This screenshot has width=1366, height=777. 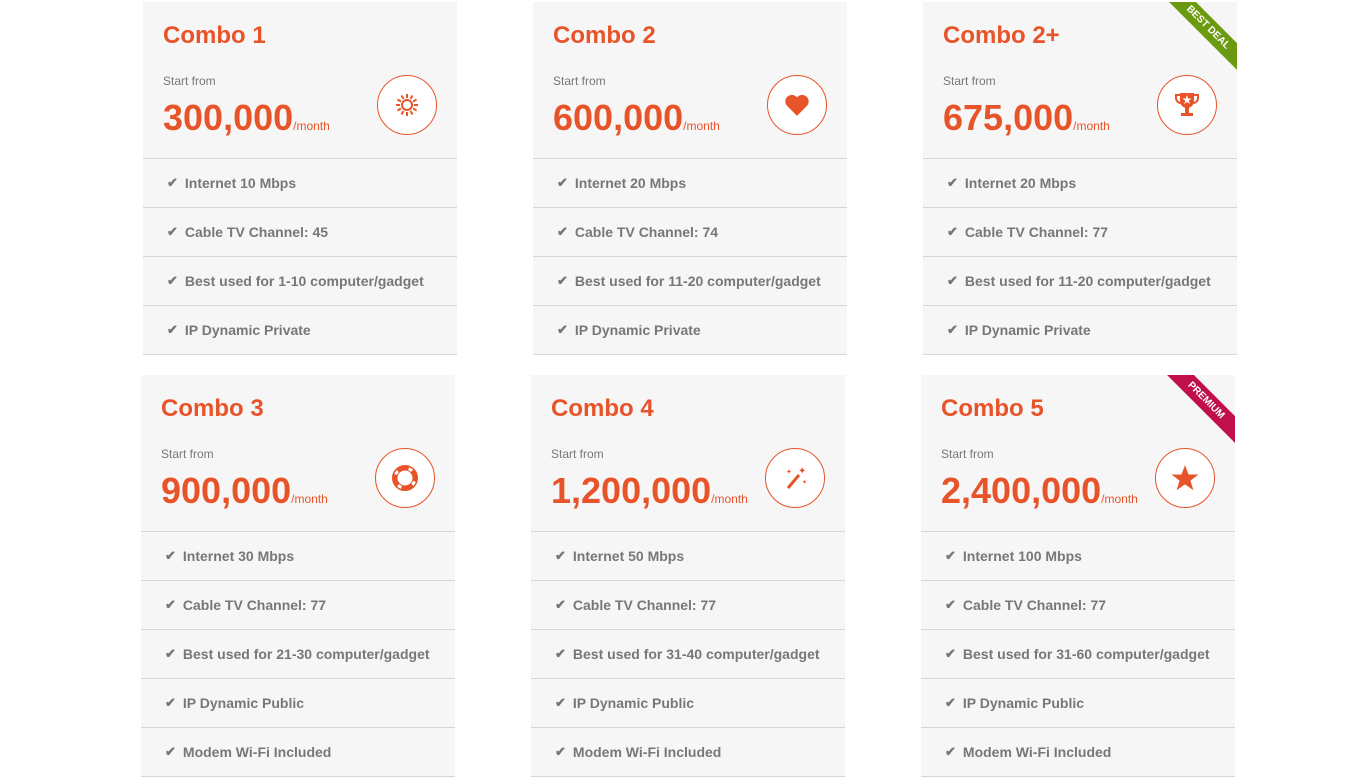 I want to click on plan-price: 600,000/month, so click(x=636, y=118).